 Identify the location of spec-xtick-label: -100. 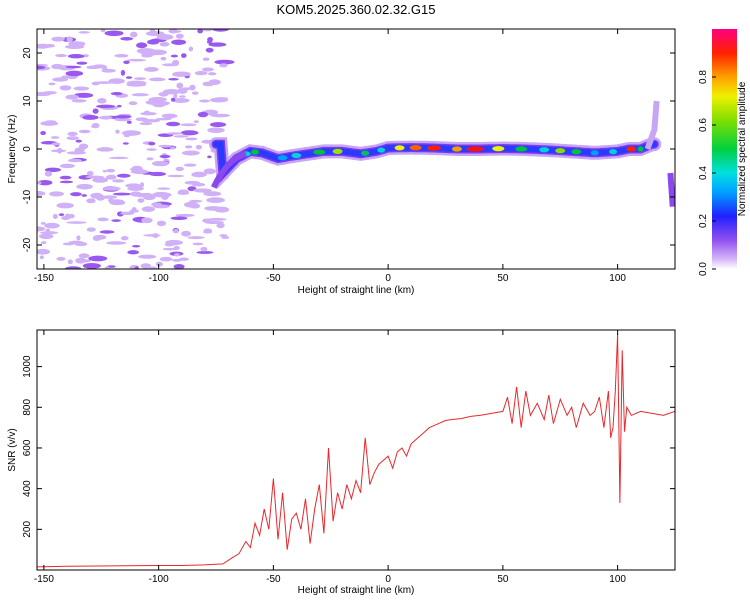
(159, 278).